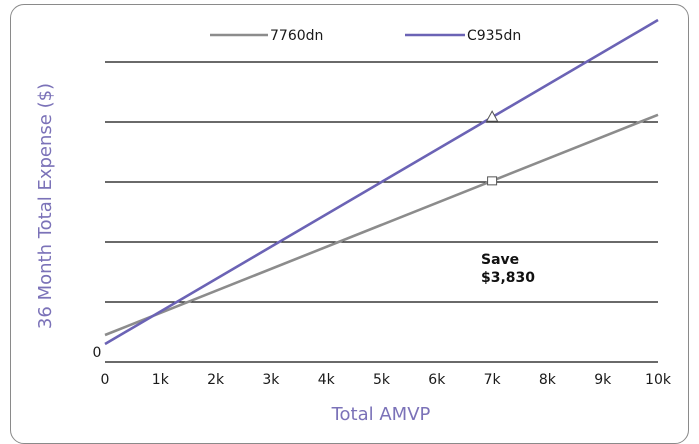  What do you see at coordinates (296, 36) in the screenshot?
I see `legend-label: 7760dn` at bounding box center [296, 36].